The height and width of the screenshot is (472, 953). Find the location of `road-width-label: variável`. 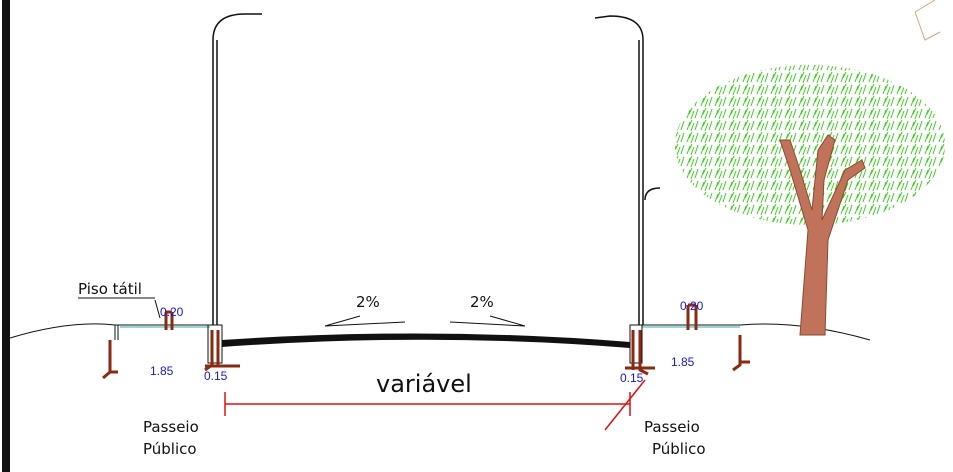

road-width-label: variável is located at coordinates (424, 384).